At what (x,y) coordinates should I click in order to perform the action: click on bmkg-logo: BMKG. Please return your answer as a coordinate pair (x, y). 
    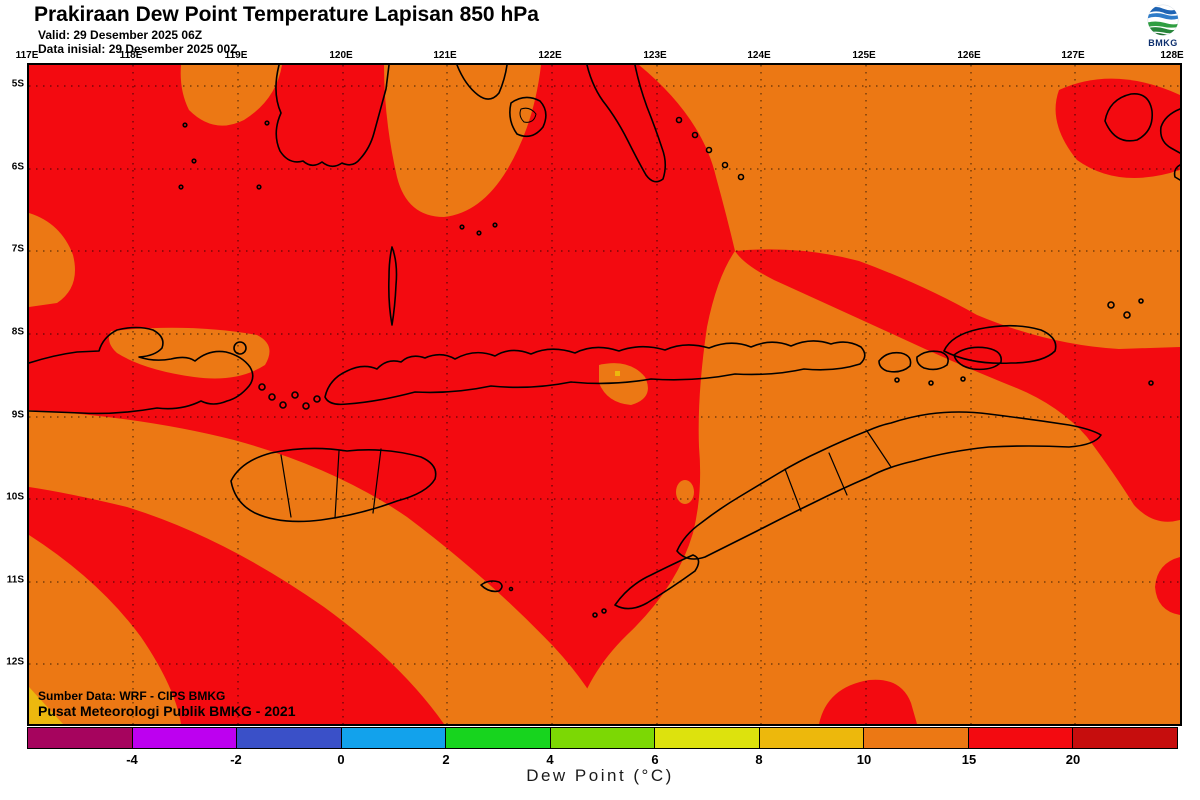
    Looking at the image, I should click on (1163, 28).